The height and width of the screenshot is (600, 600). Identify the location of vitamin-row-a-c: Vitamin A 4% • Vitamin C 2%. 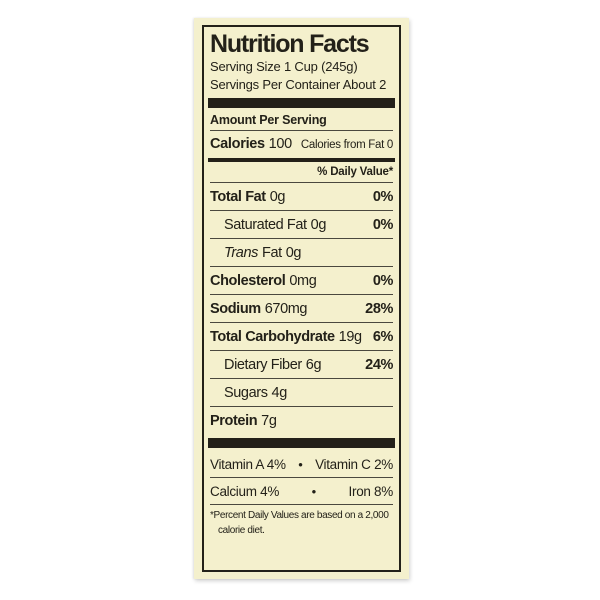
(301, 464).